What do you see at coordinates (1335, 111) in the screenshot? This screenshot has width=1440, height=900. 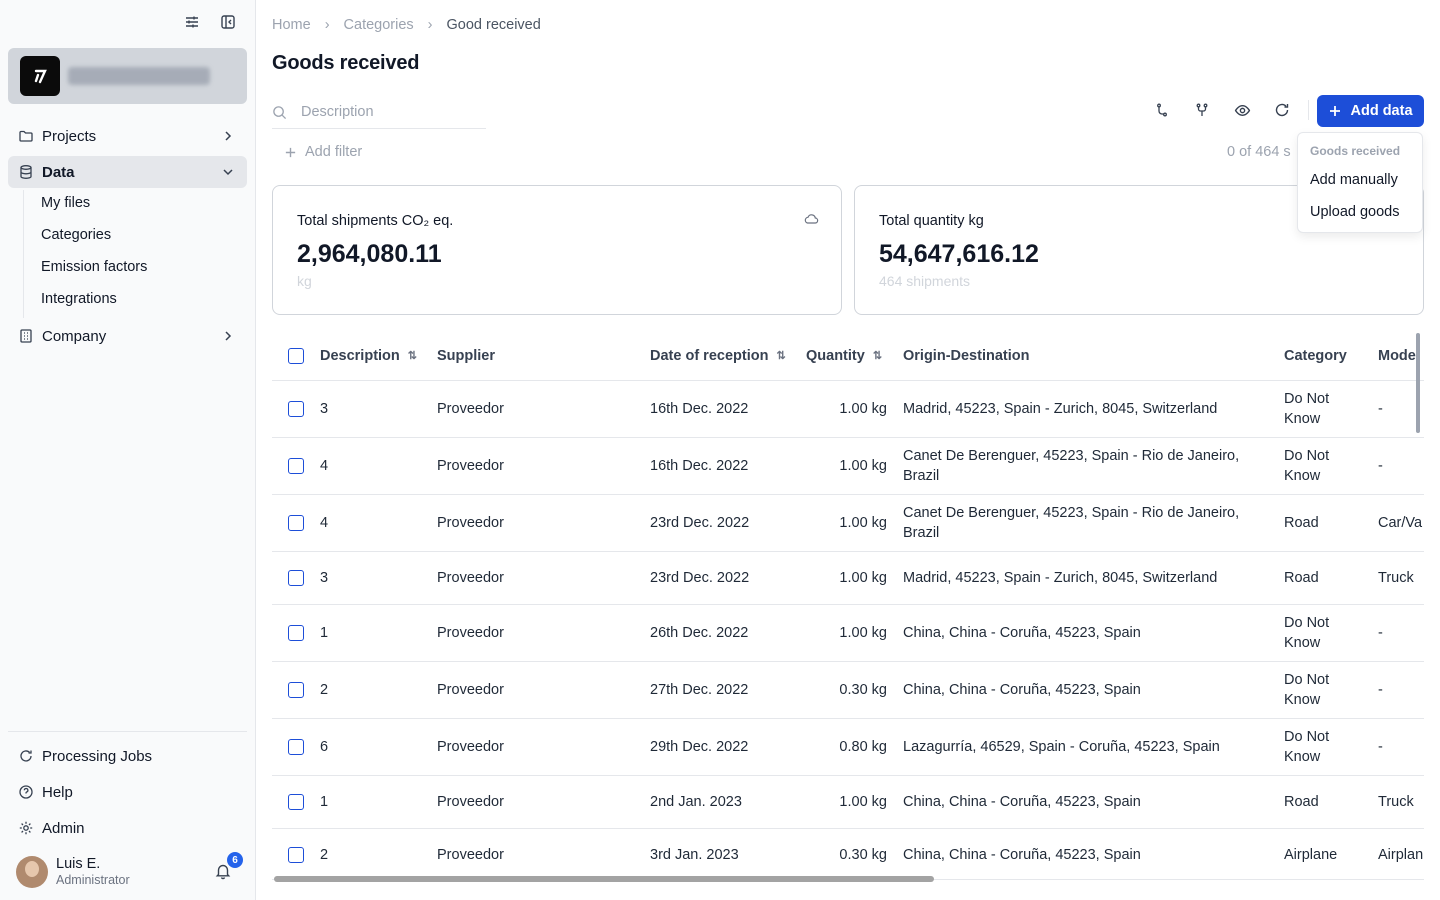 I see `plus-icon` at bounding box center [1335, 111].